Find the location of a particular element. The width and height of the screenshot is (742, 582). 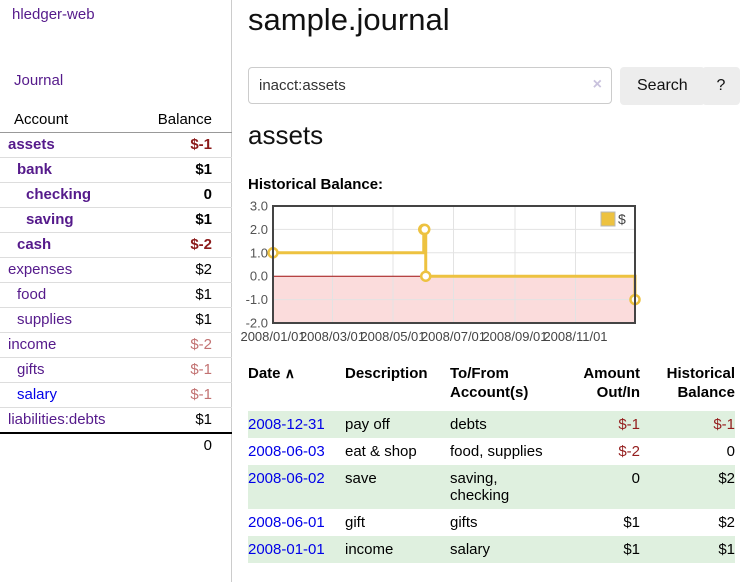

transaction-amount-cell: $-2 is located at coordinates (629, 451).